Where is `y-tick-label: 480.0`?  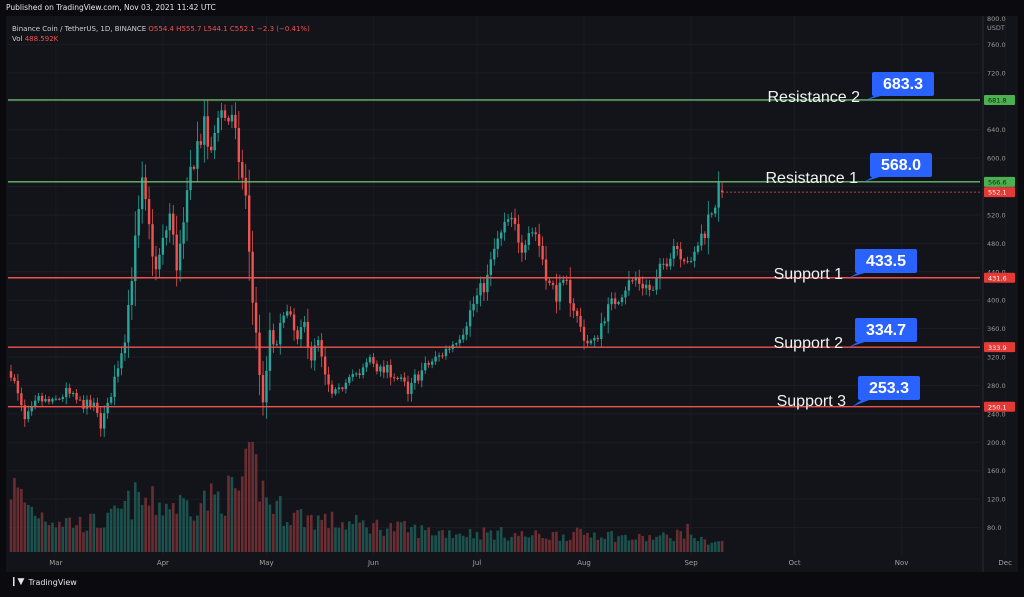 y-tick-label: 480.0 is located at coordinates (996, 244).